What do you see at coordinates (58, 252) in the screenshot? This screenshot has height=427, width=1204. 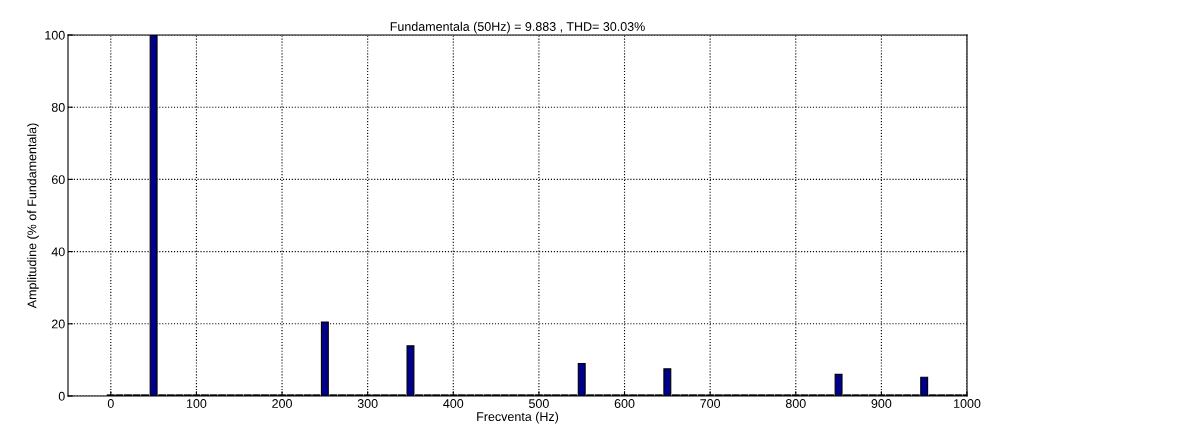 I see `y-tick-label: 40` at bounding box center [58, 252].